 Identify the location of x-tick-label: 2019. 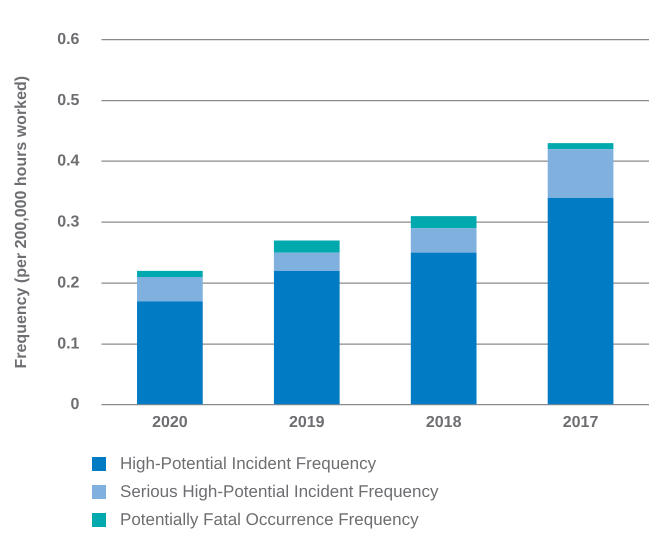
(306, 422).